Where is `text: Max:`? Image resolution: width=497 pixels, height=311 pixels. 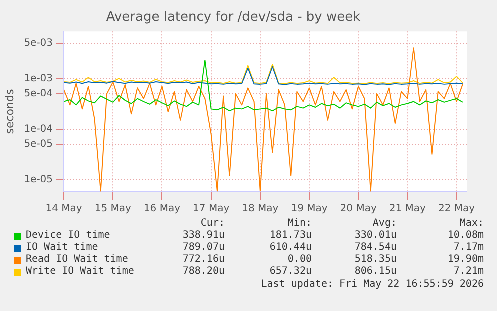 text: Max: is located at coordinates (472, 223).